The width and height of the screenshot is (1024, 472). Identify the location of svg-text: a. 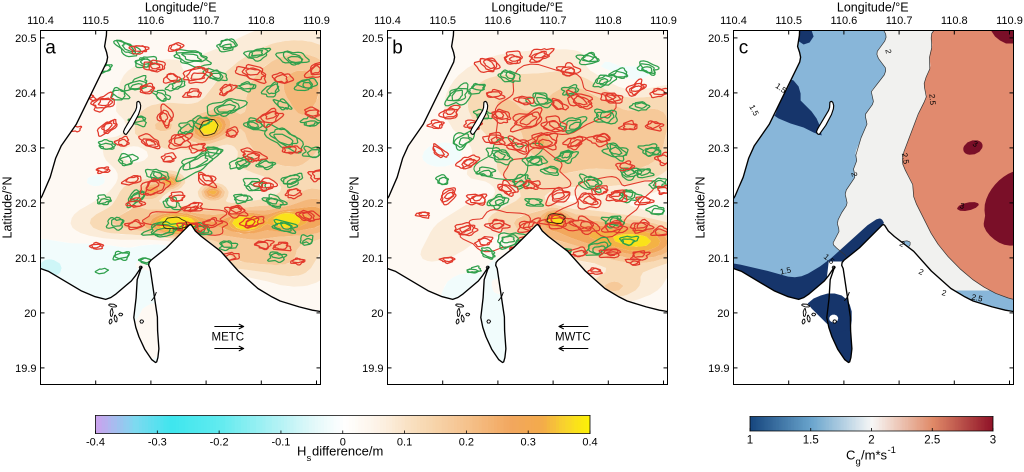
(50, 47).